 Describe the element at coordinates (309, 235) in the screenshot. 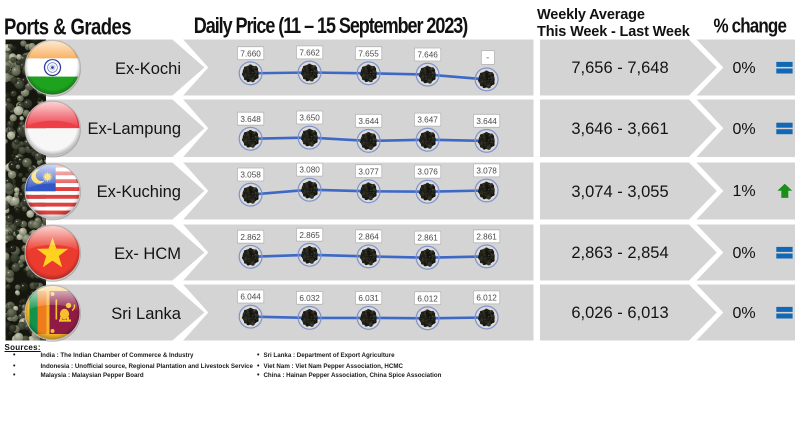

I see `svg-text: 2.865` at that location.